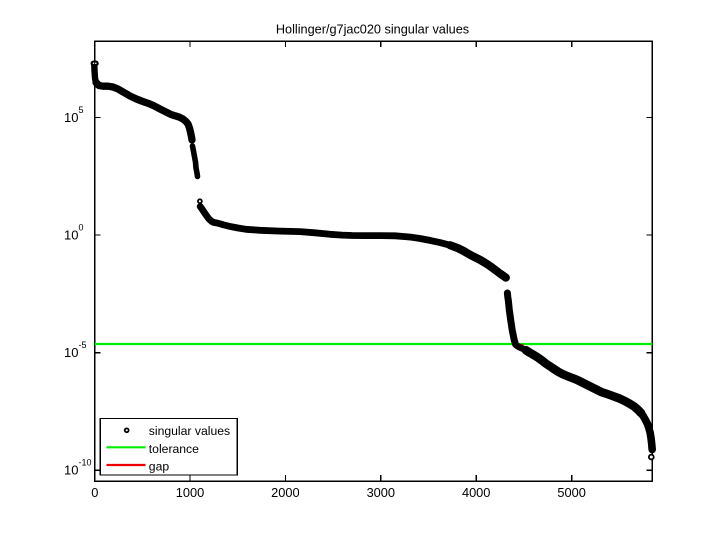 The height and width of the screenshot is (545, 720). I want to click on svg-text: 4000, so click(476, 492).